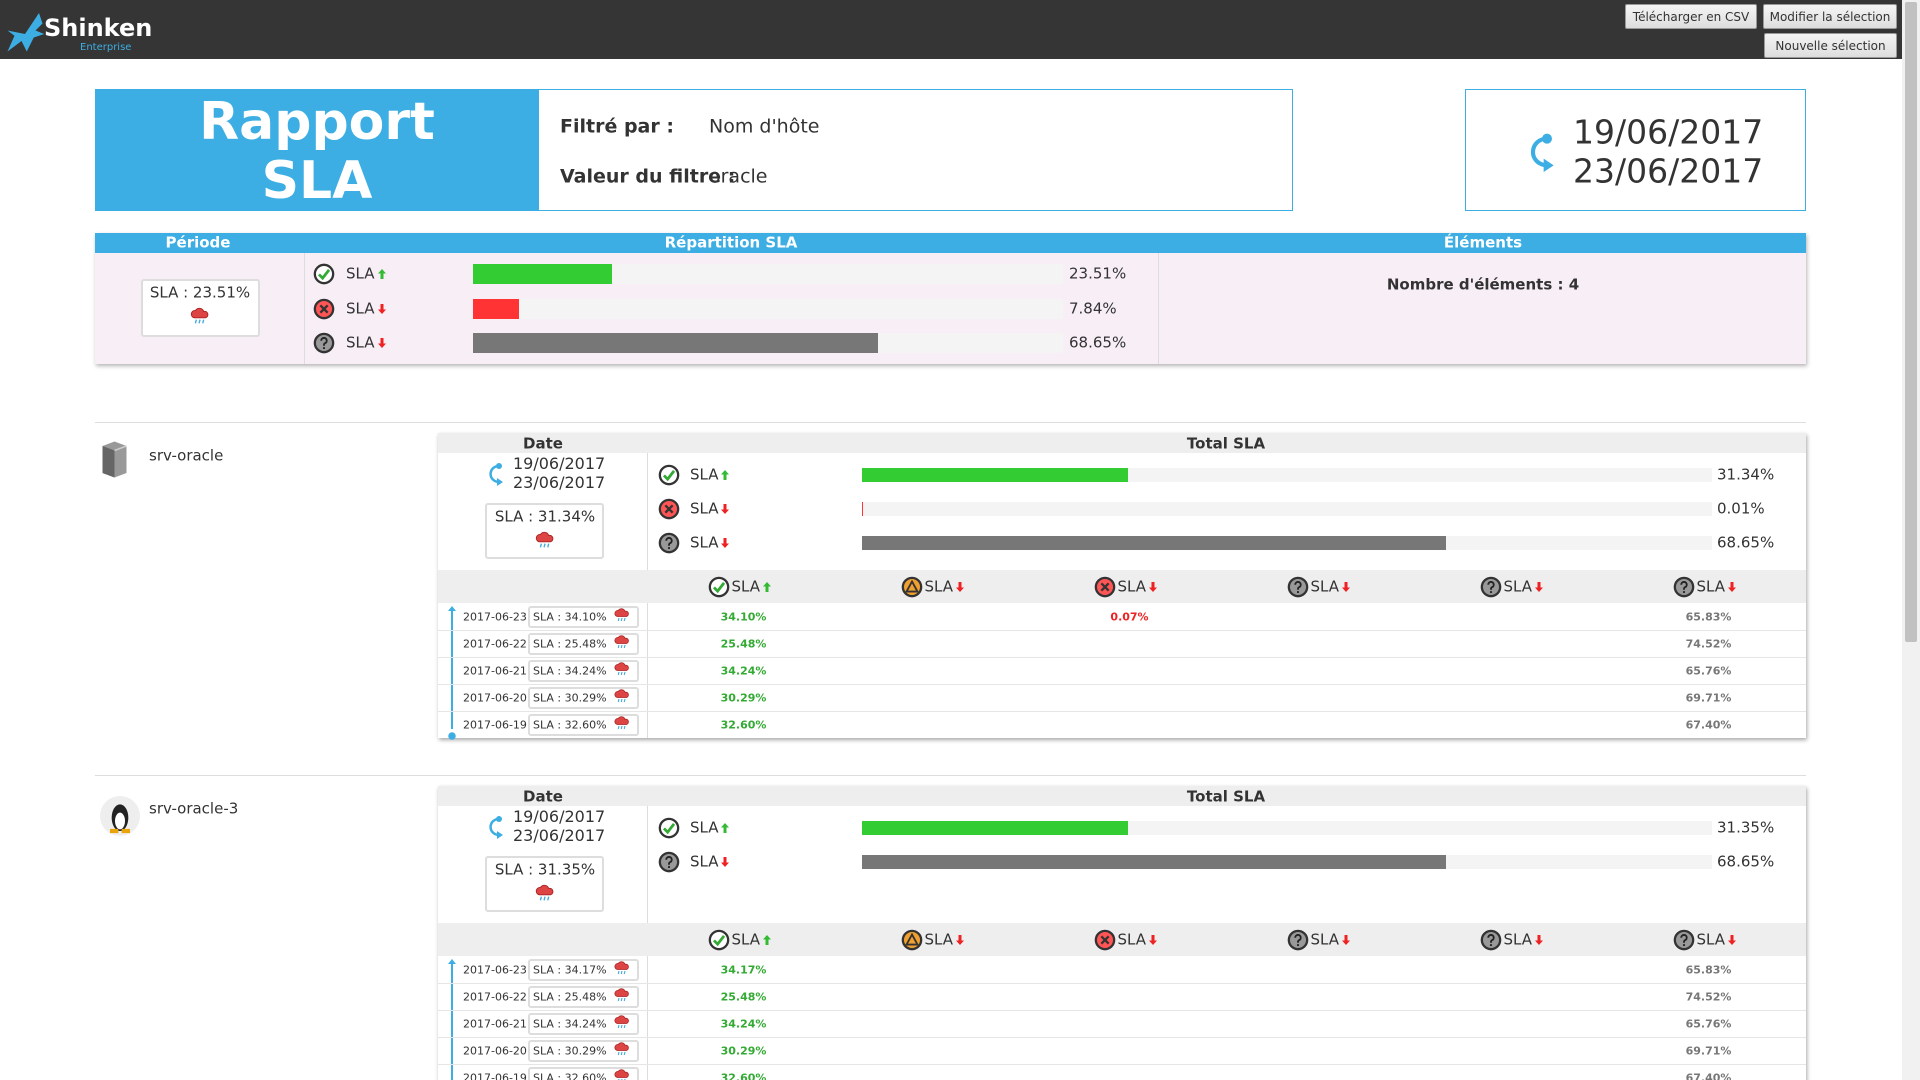 This screenshot has width=1920, height=1080. What do you see at coordinates (1746, 474) in the screenshot?
I see `bar-label: 31.34%` at bounding box center [1746, 474].